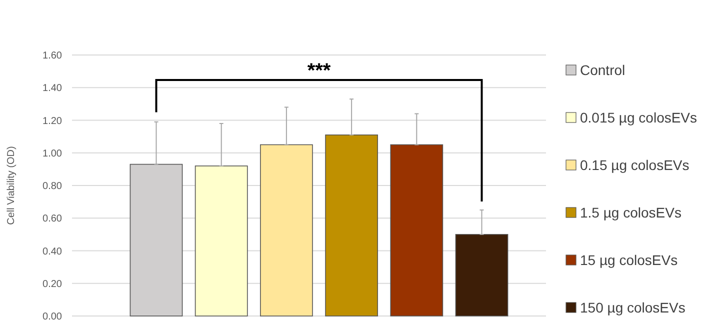 The width and height of the screenshot is (721, 327). I want to click on legend-label: 1.5 µg colosEVs, so click(631, 212).